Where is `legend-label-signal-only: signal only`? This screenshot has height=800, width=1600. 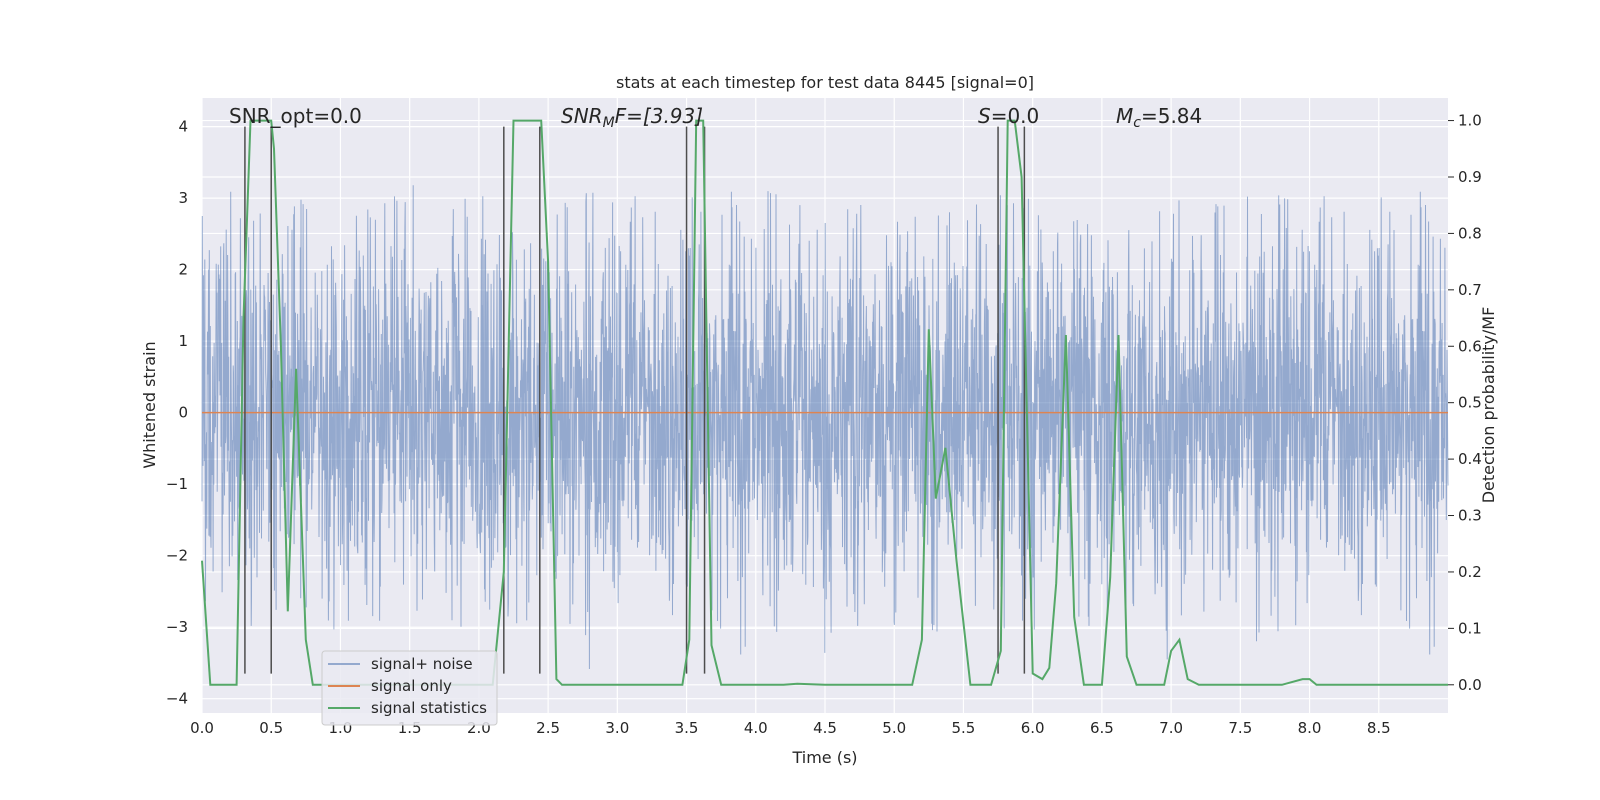
legend-label-signal-only: signal only is located at coordinates (411, 686).